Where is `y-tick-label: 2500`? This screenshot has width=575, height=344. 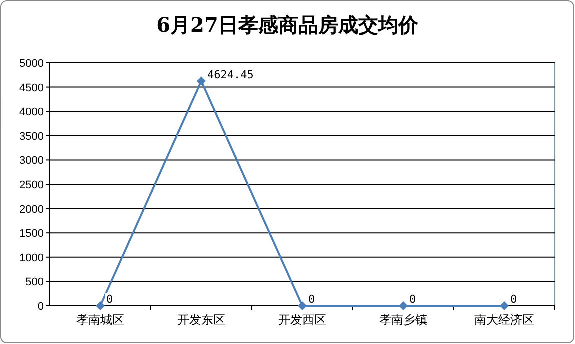 y-tick-label: 2500 is located at coordinates (32, 186).